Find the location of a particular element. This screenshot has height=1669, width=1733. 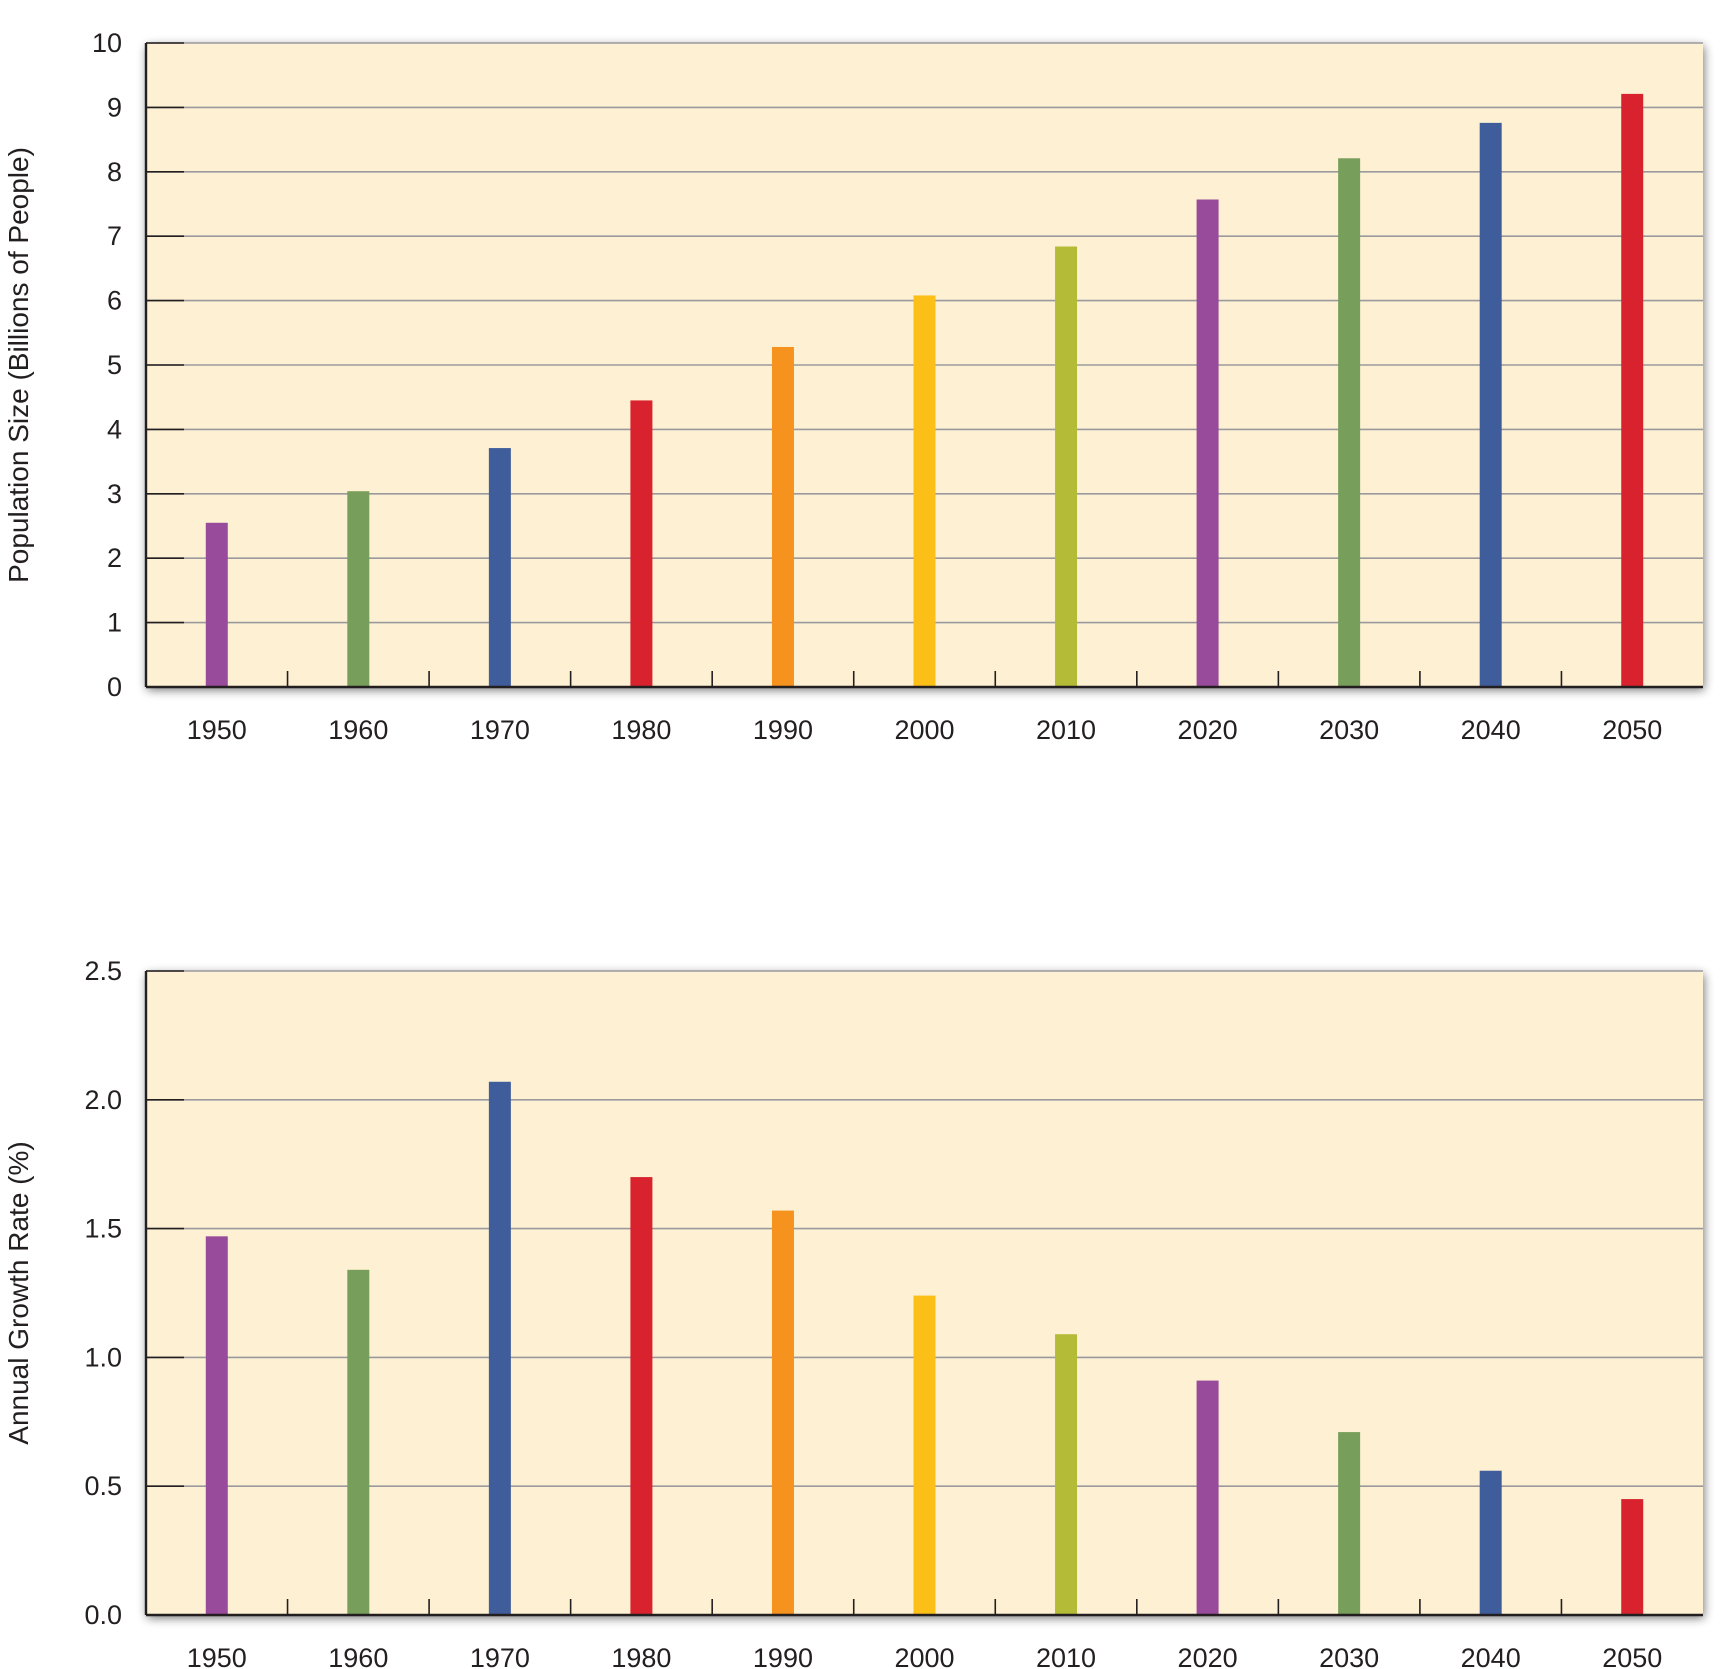

y-tick-label: 1 is located at coordinates (114, 623).